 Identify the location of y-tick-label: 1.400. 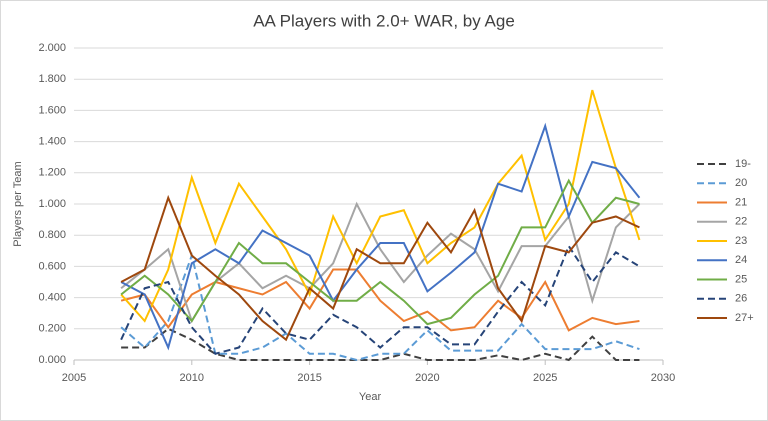
(52, 142).